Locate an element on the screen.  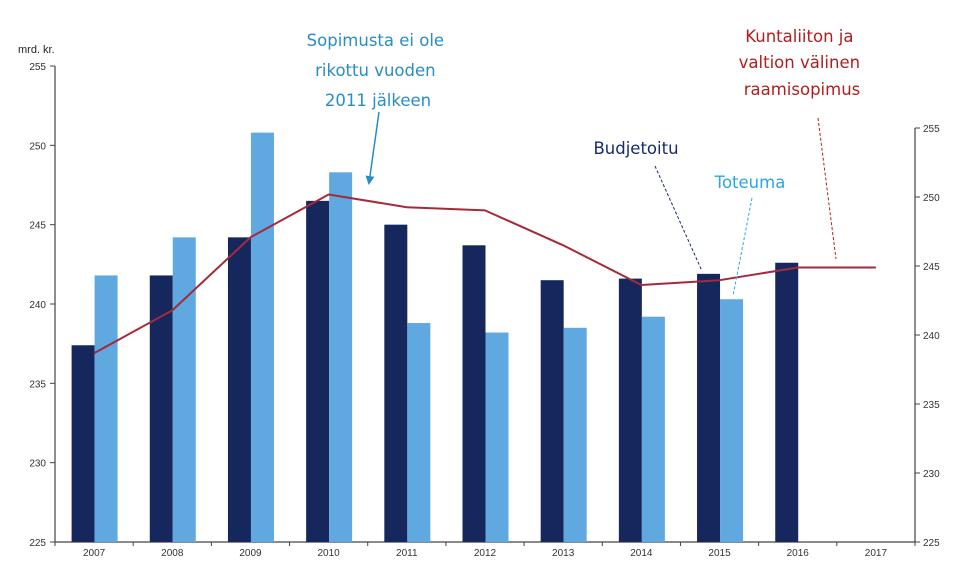
annotation-pointer-toteuma is located at coordinates (742, 247).